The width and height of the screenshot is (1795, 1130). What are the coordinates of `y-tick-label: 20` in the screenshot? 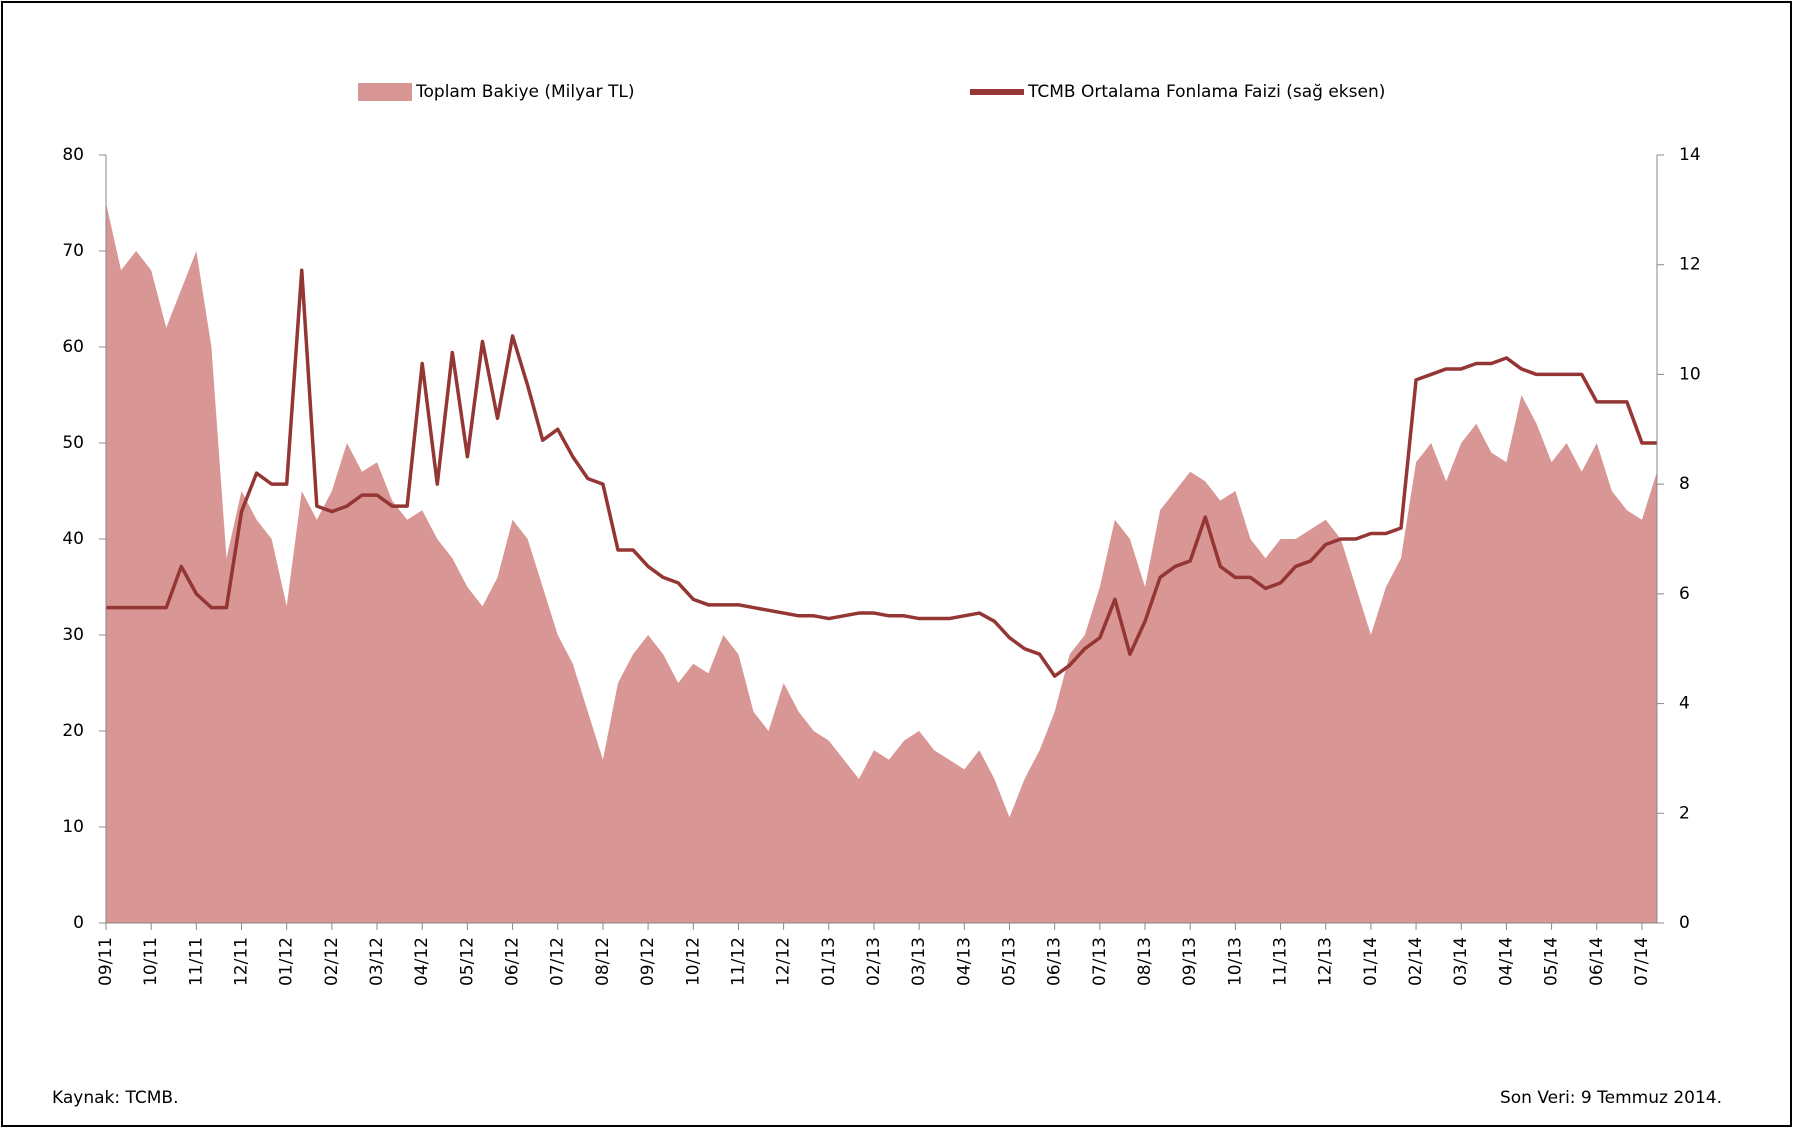 It's located at (73, 731).